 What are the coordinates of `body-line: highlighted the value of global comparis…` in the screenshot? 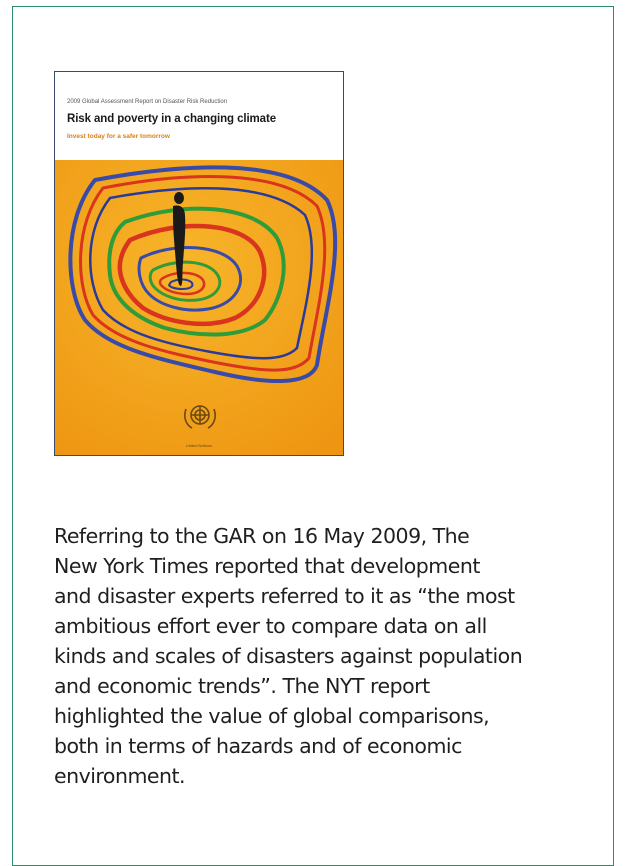 It's located at (272, 716).